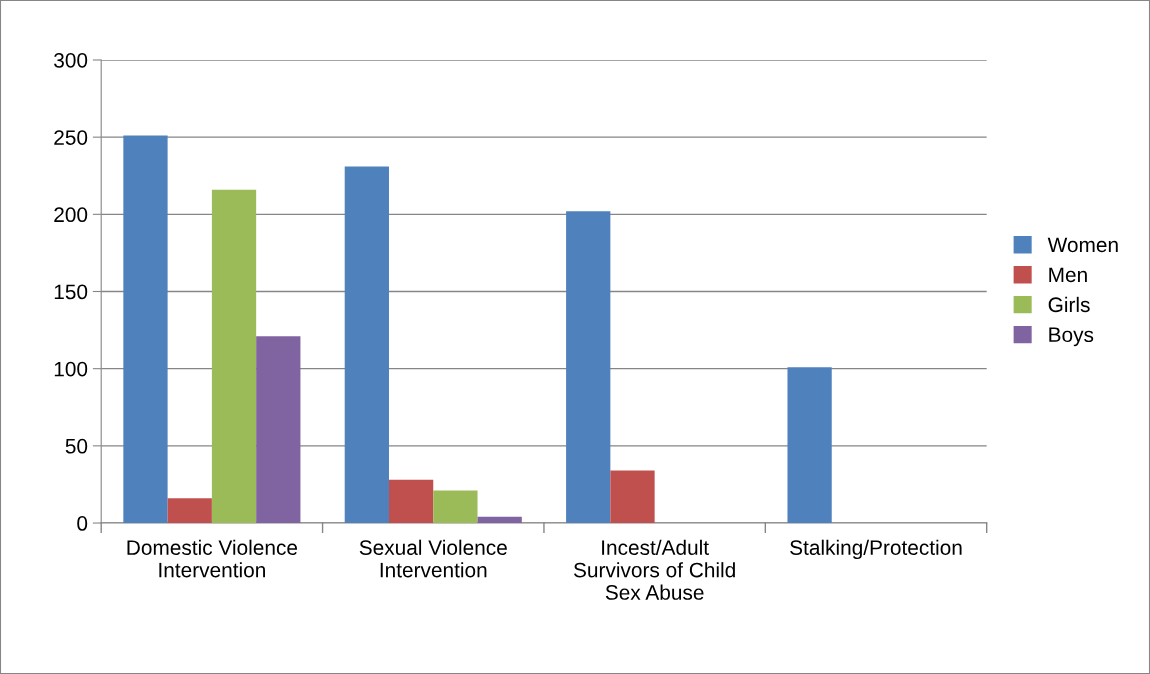  Describe the element at coordinates (71, 137) in the screenshot. I see `y-tick-label: 250` at that location.